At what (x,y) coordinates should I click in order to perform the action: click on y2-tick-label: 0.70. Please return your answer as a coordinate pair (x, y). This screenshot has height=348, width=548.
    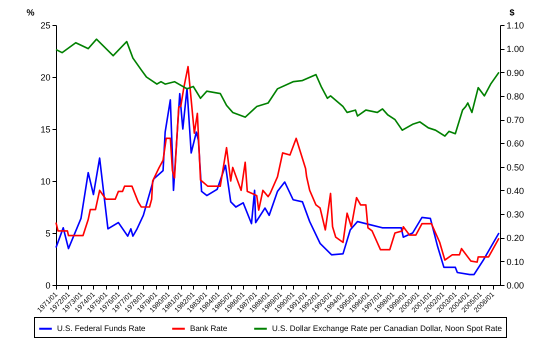
    Looking at the image, I should click on (515, 120).